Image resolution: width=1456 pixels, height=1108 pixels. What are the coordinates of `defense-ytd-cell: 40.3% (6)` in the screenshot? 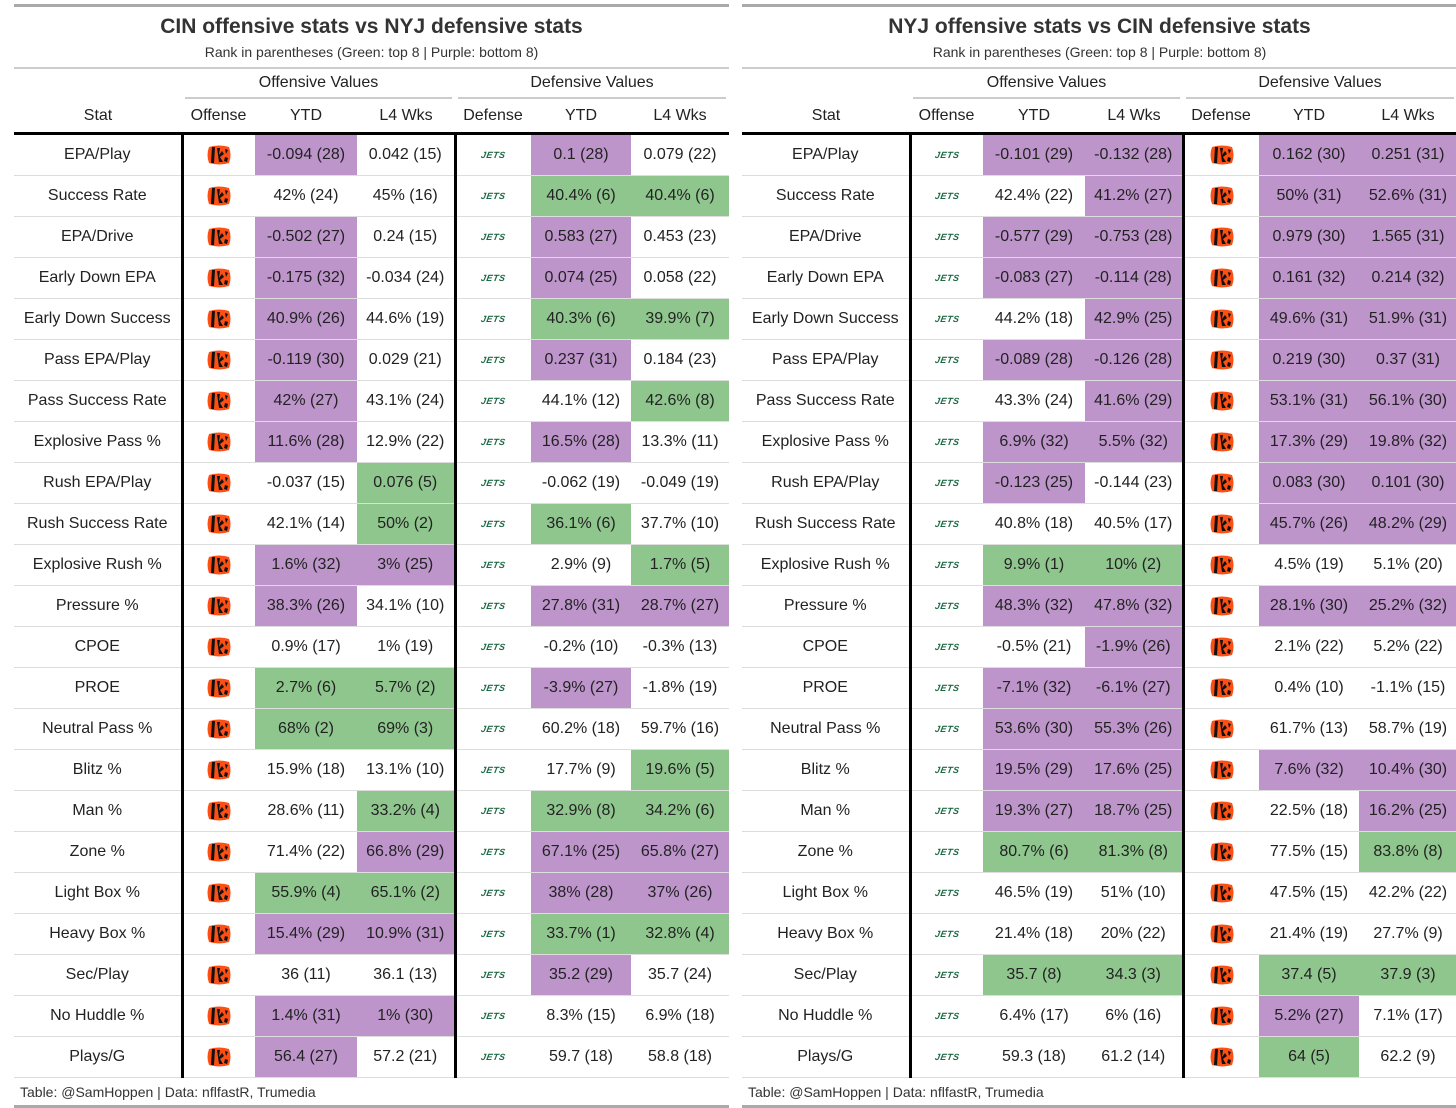 It's located at (581, 319).